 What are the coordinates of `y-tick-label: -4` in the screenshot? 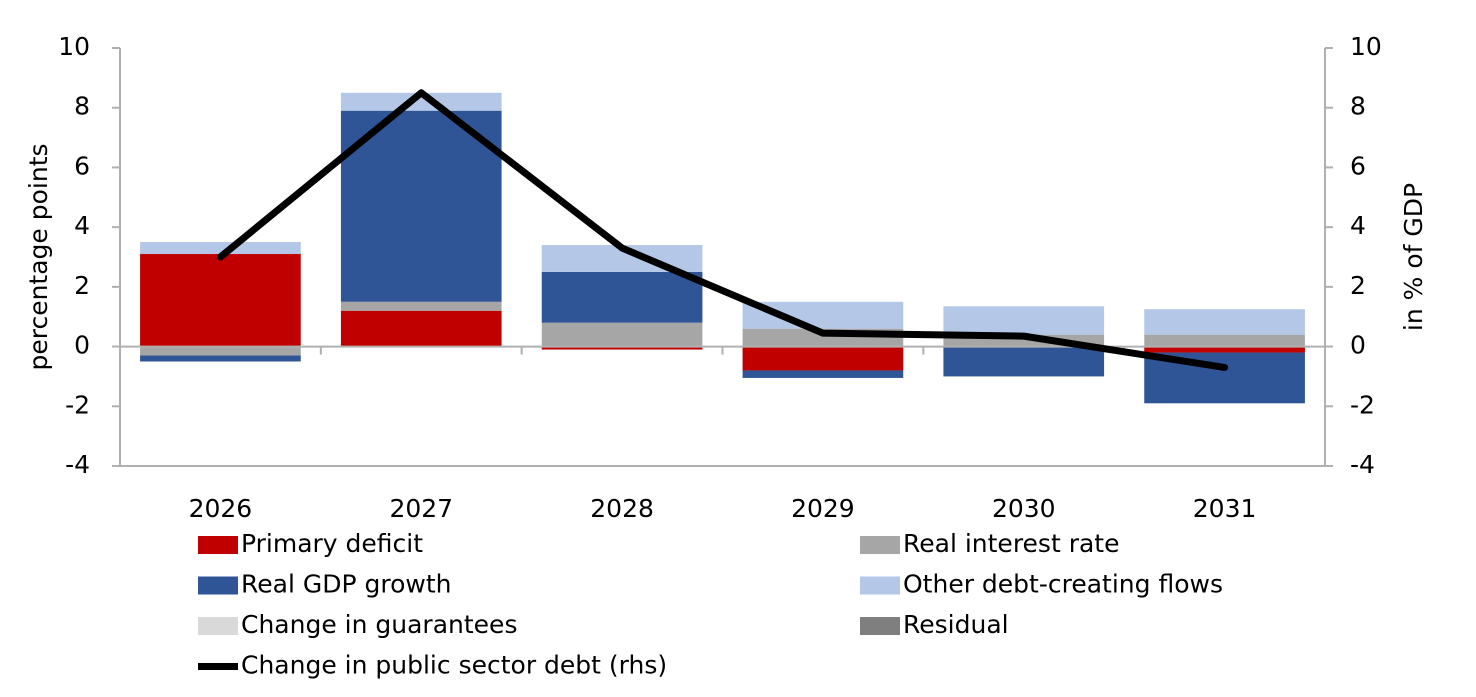 It's located at (77, 464).